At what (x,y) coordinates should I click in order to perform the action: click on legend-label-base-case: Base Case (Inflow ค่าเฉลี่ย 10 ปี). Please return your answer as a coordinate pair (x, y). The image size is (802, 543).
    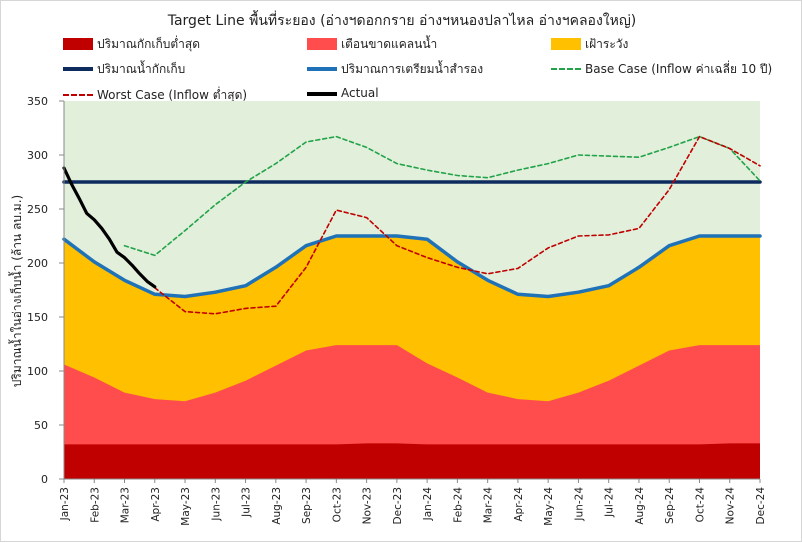
    Looking at the image, I should click on (679, 69).